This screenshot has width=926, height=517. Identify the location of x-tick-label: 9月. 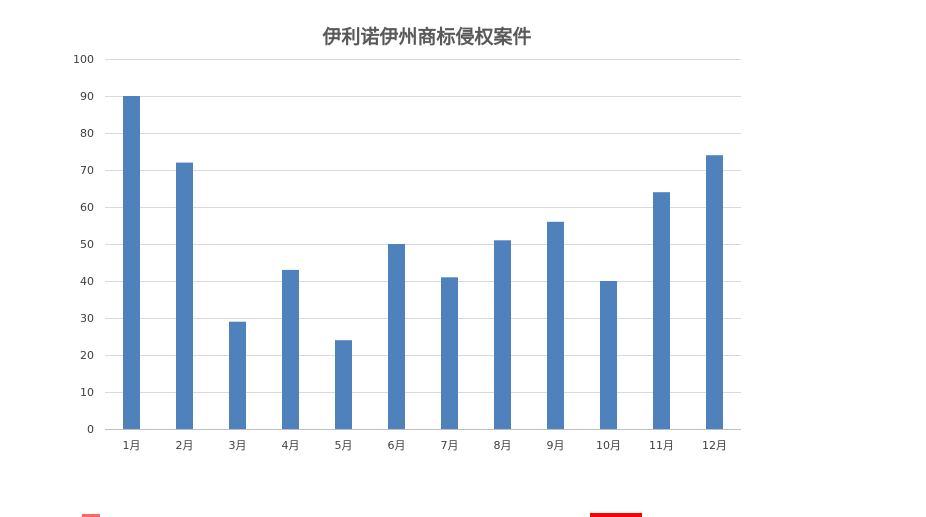
(556, 445).